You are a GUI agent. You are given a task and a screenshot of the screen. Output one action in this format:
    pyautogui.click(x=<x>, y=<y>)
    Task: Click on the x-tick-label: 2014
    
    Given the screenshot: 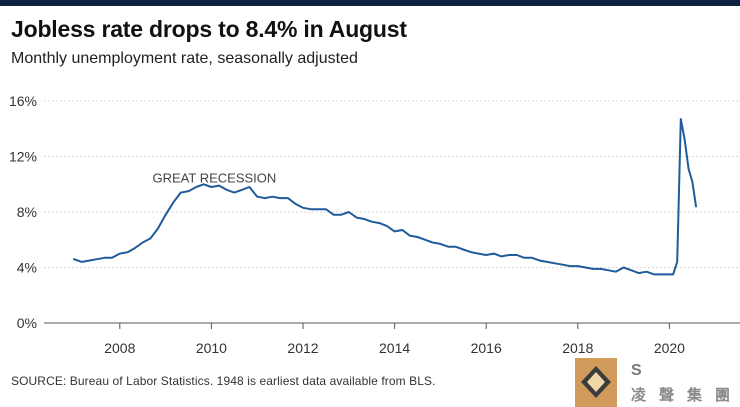 What is the action you would take?
    pyautogui.click(x=394, y=348)
    